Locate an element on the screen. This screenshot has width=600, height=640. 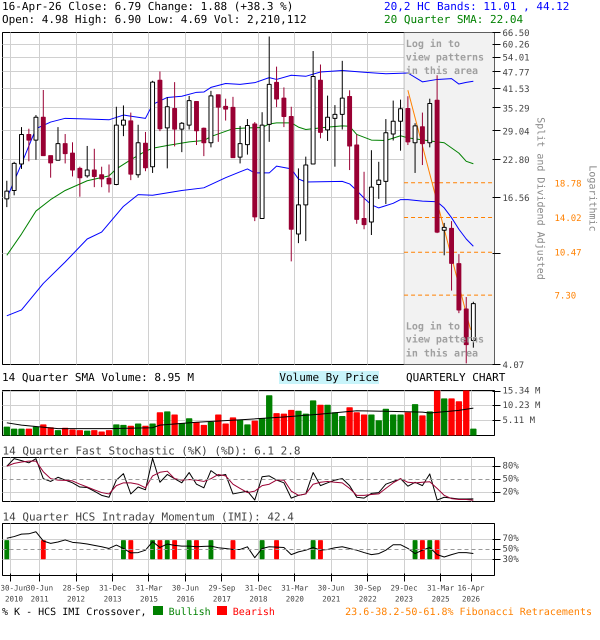
y-tick-label: 5.11 M is located at coordinates (519, 421).